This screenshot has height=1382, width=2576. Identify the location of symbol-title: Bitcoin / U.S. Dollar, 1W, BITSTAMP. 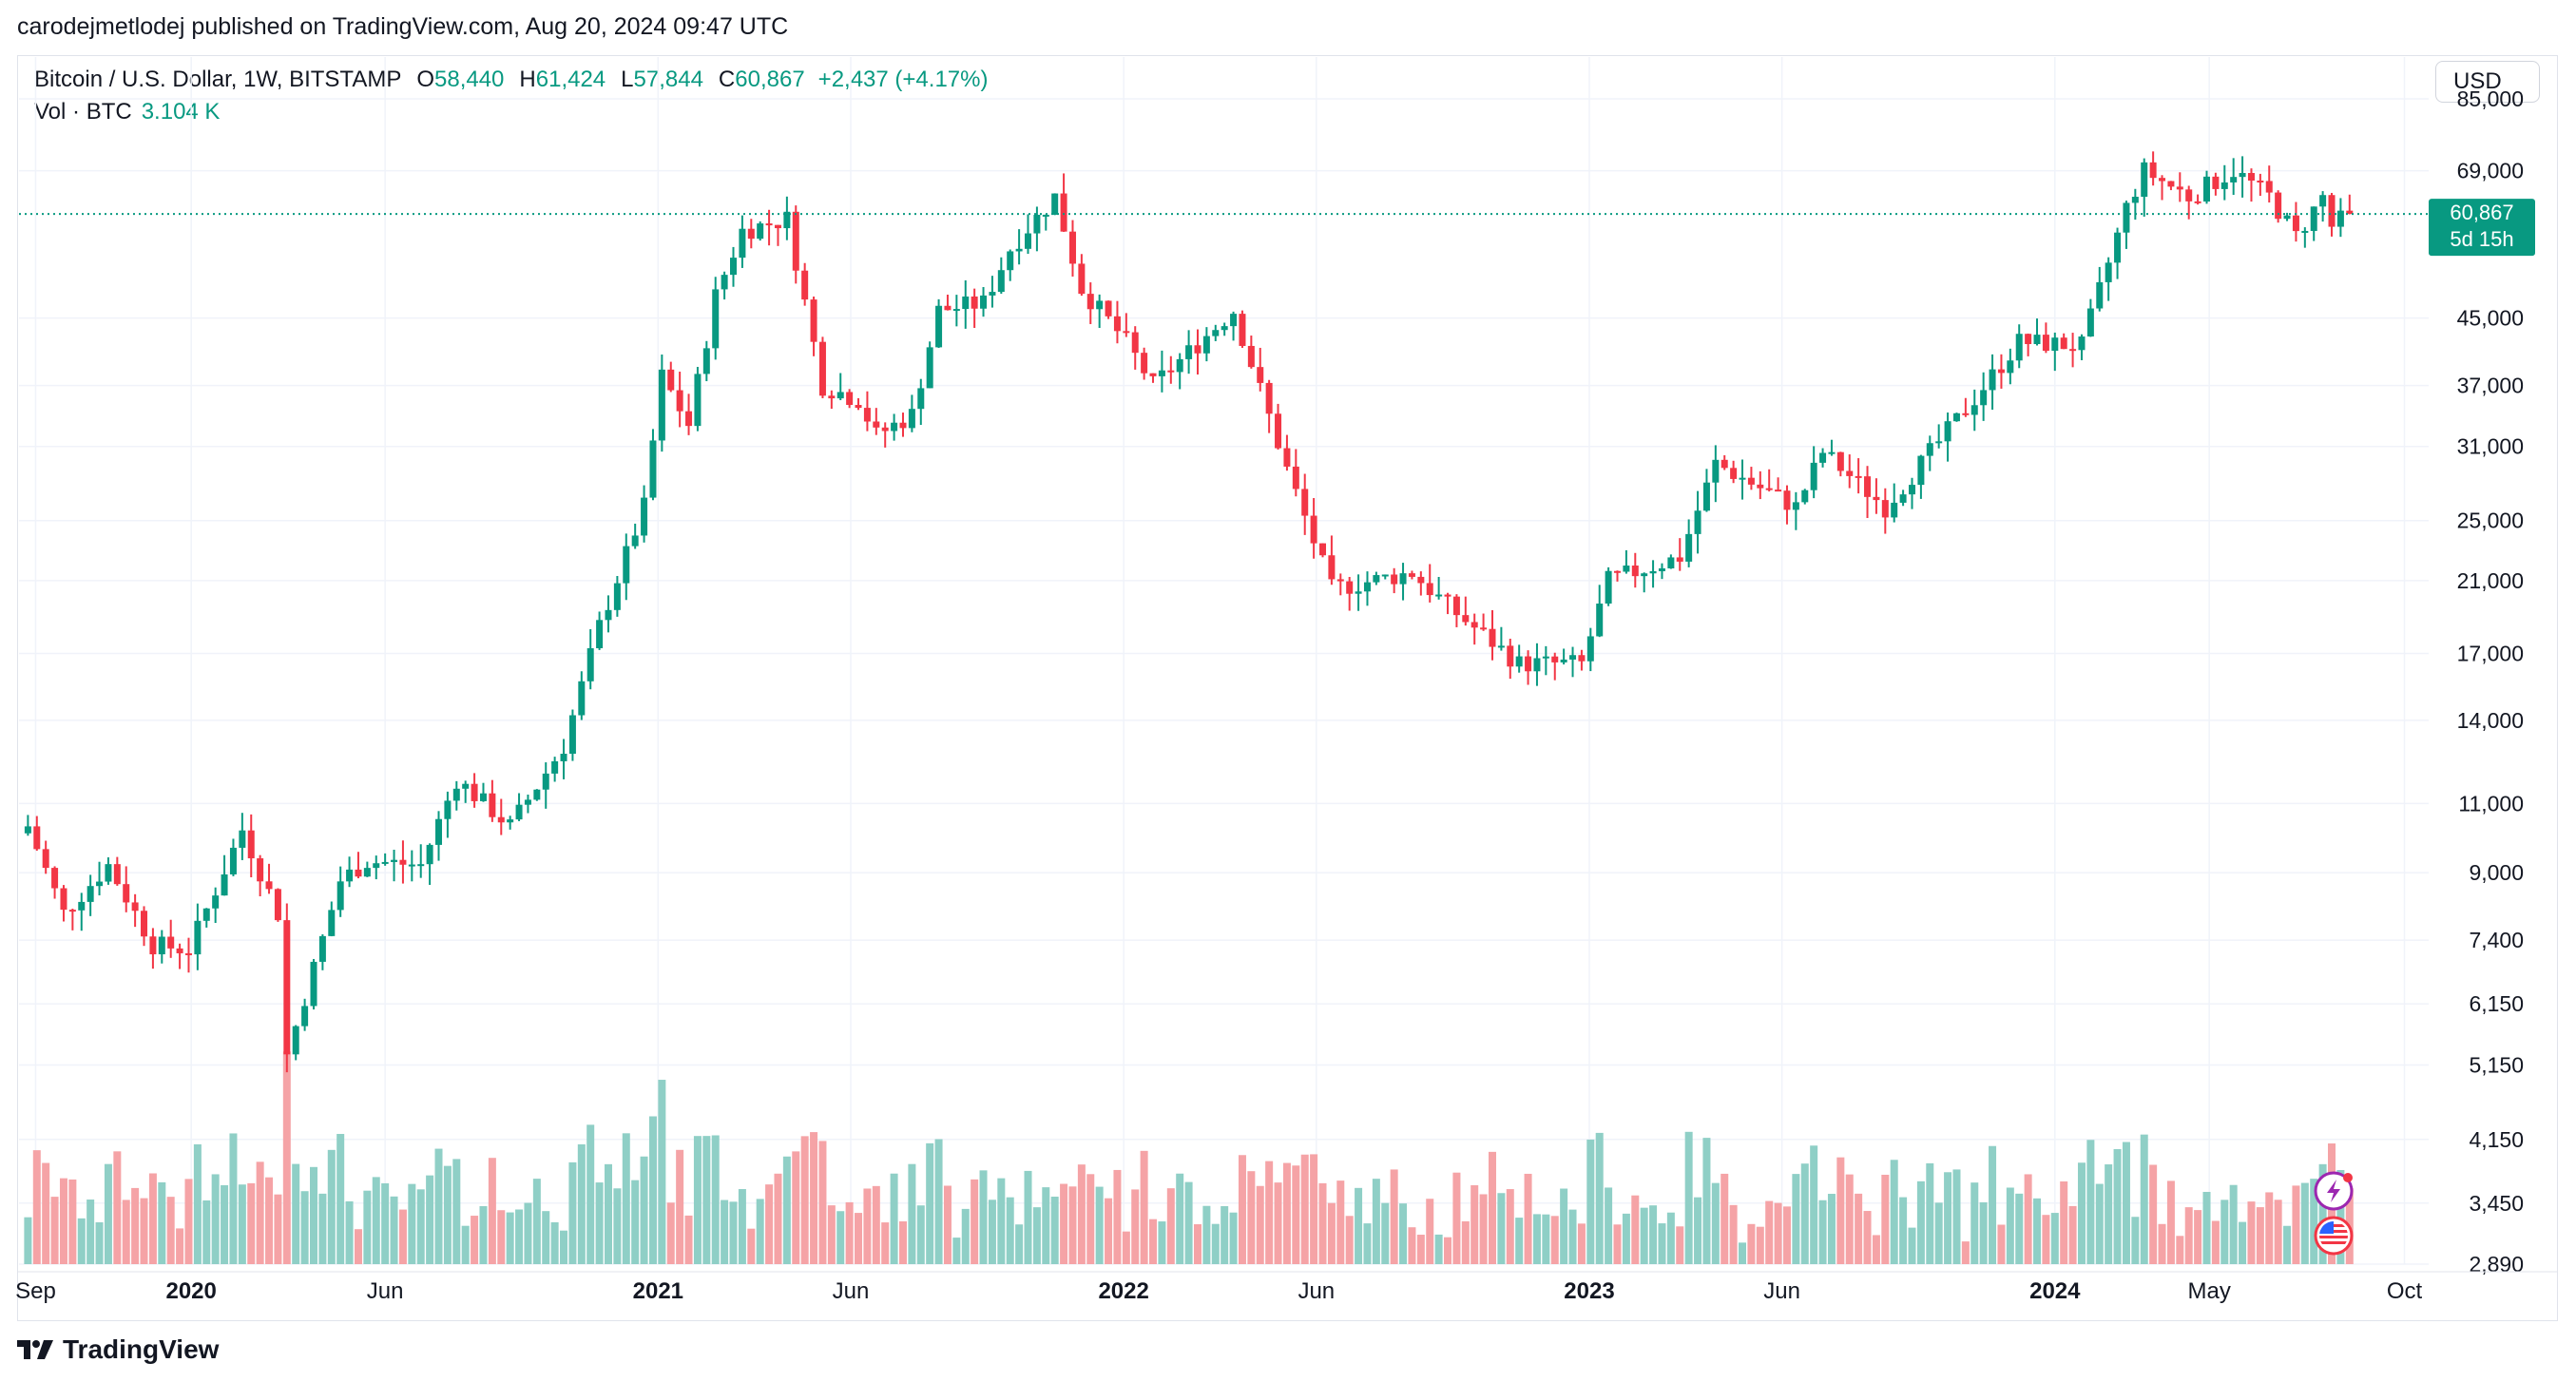
(218, 79).